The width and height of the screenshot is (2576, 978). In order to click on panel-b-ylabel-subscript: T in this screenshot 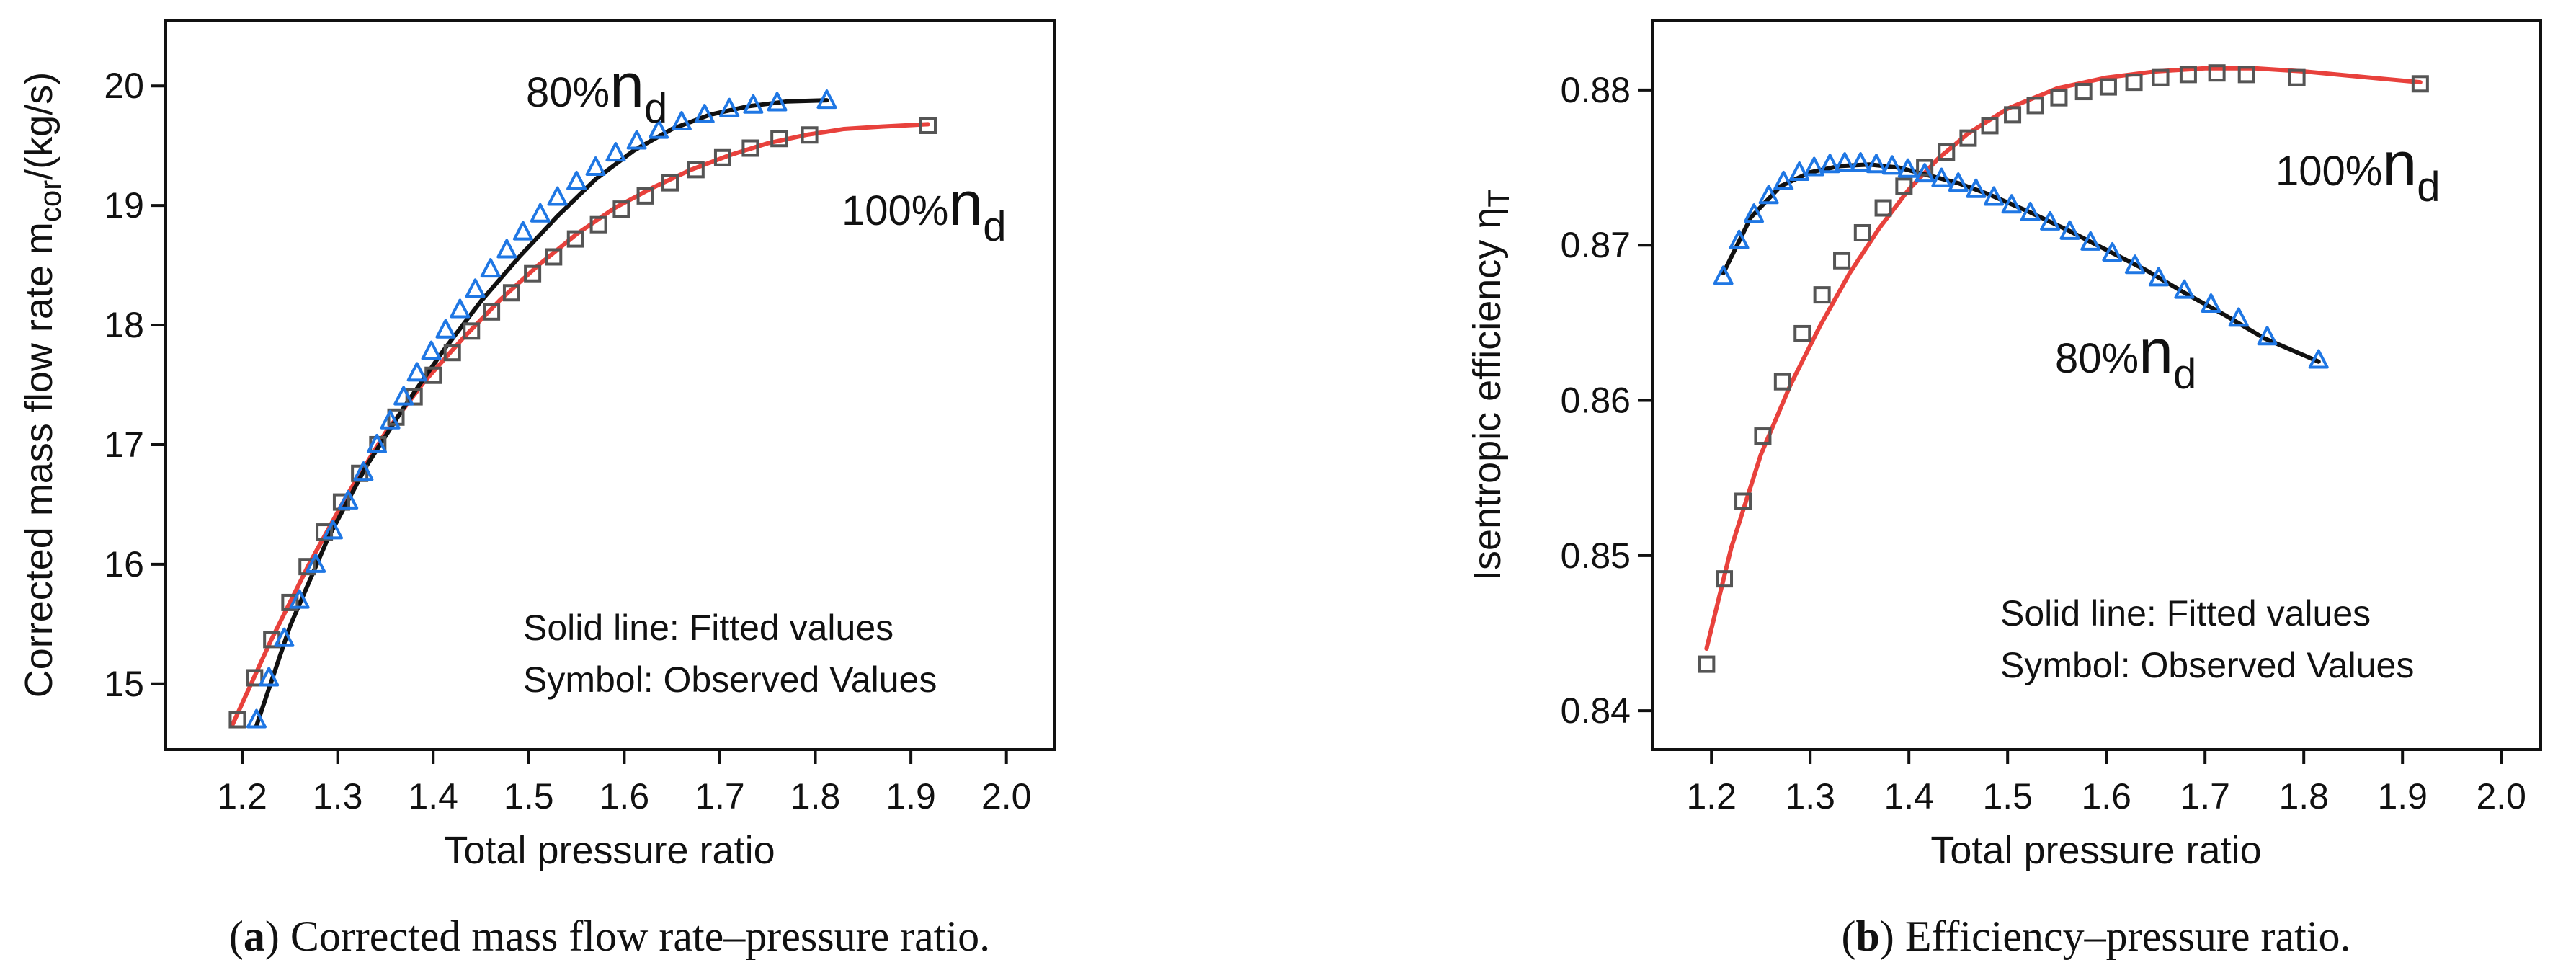, I will do `click(1498, 198)`.